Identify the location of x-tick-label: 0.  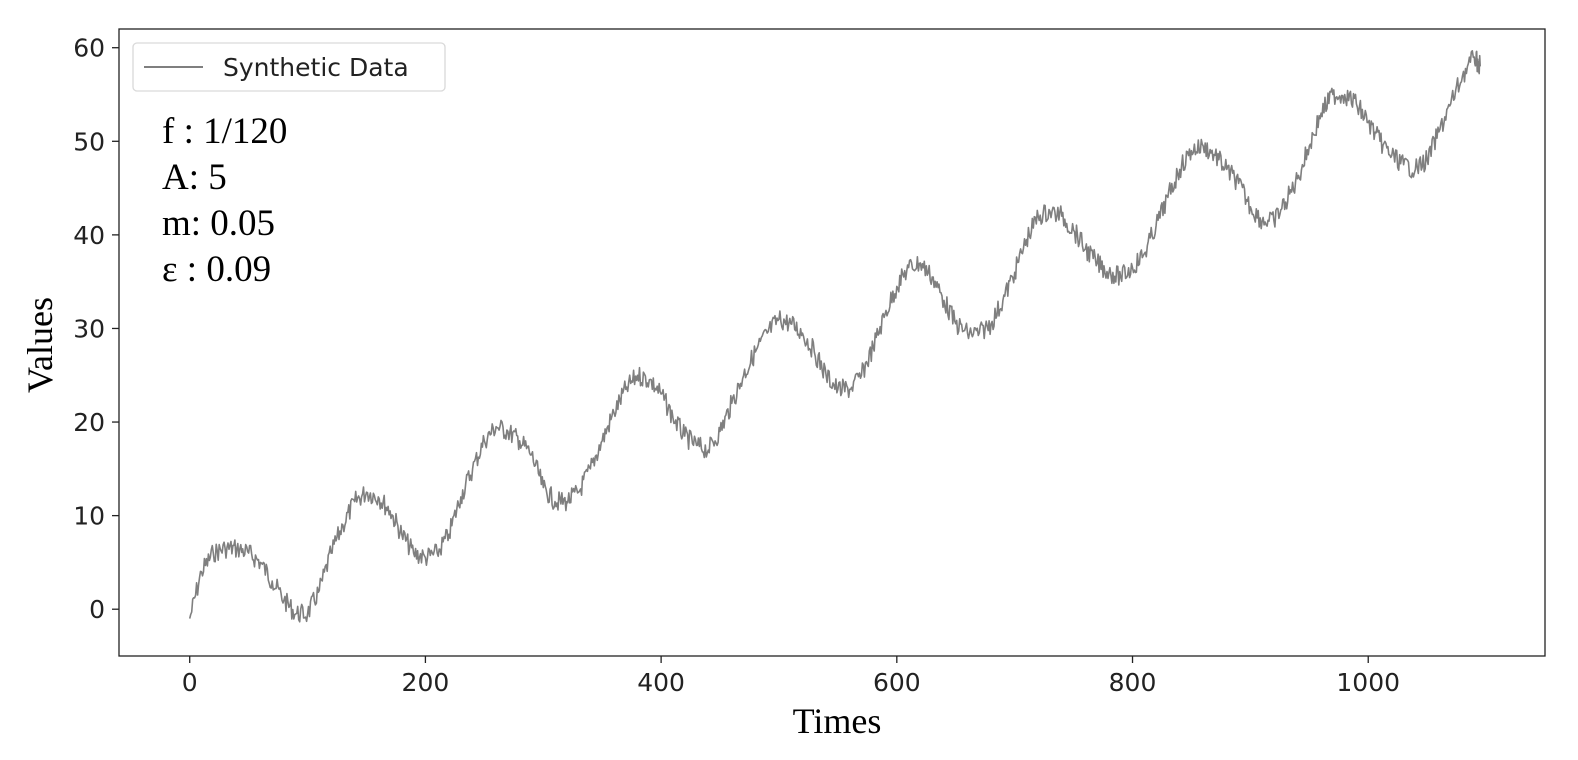
(190, 682).